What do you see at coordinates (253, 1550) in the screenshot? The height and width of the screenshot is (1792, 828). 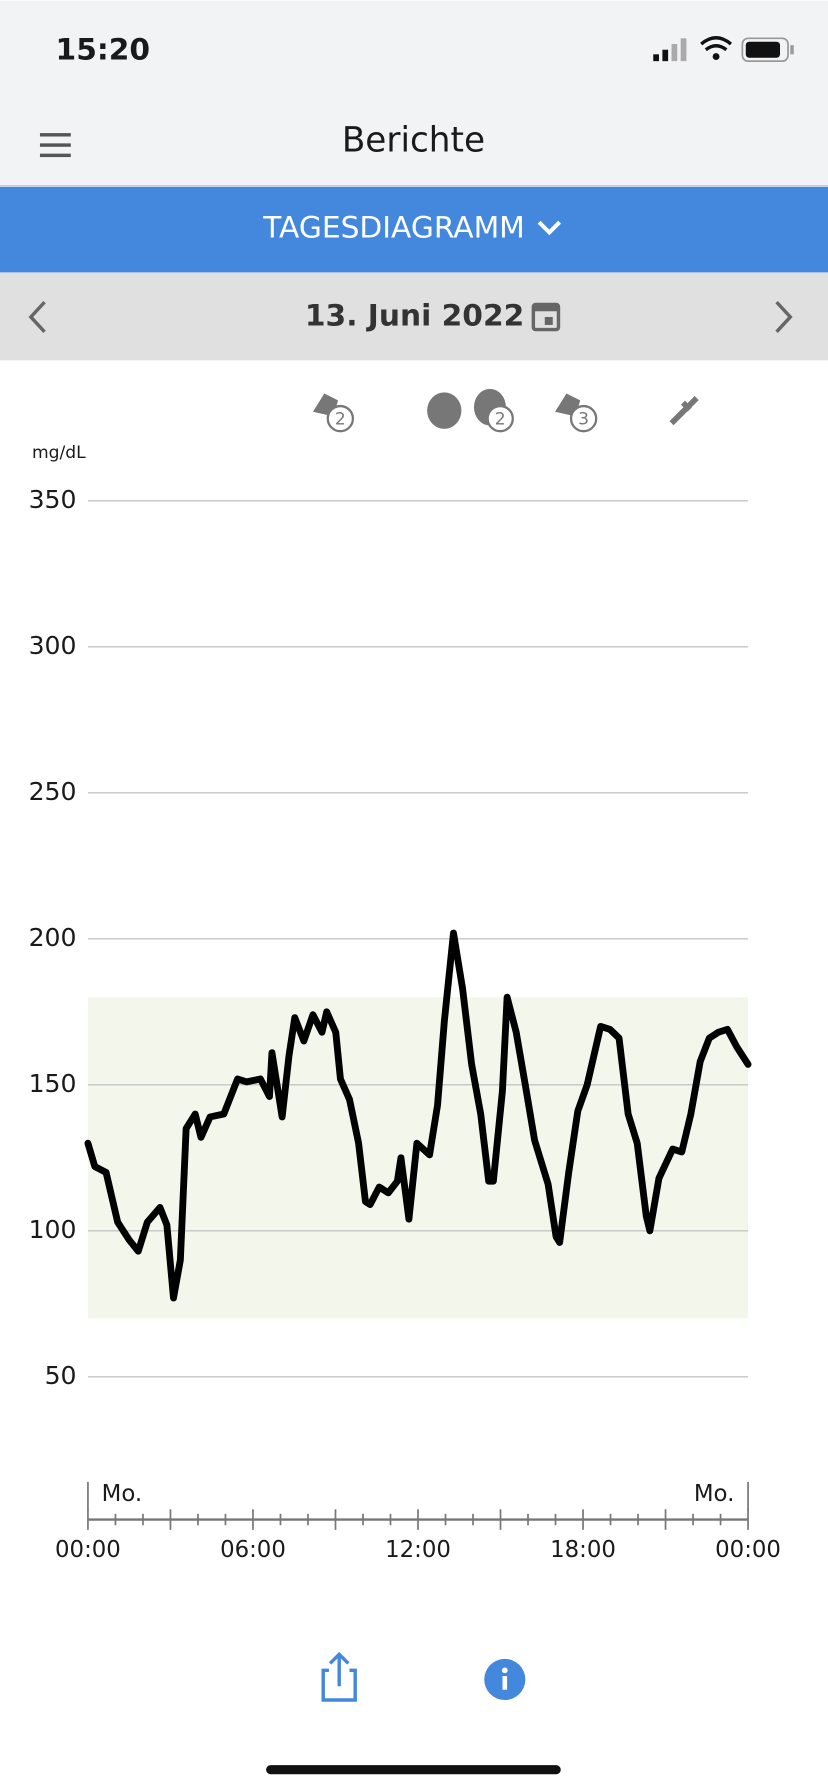 I see `x-tick-label: 06:00` at bounding box center [253, 1550].